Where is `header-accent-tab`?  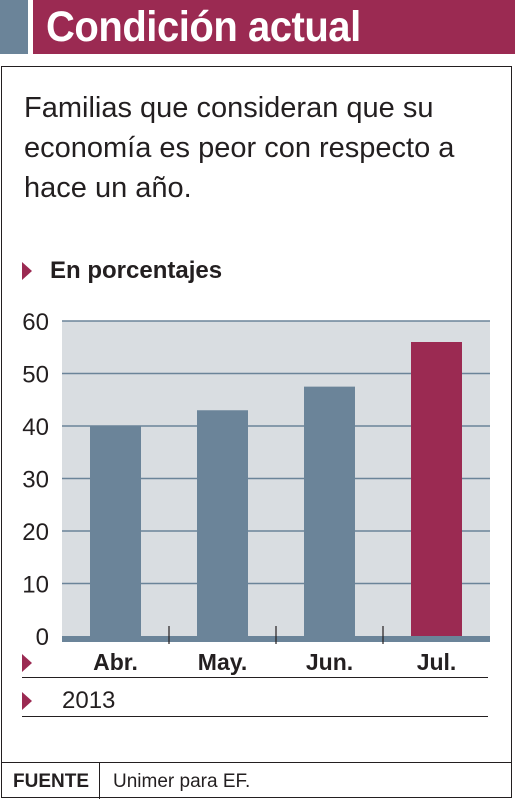 header-accent-tab is located at coordinates (14, 27).